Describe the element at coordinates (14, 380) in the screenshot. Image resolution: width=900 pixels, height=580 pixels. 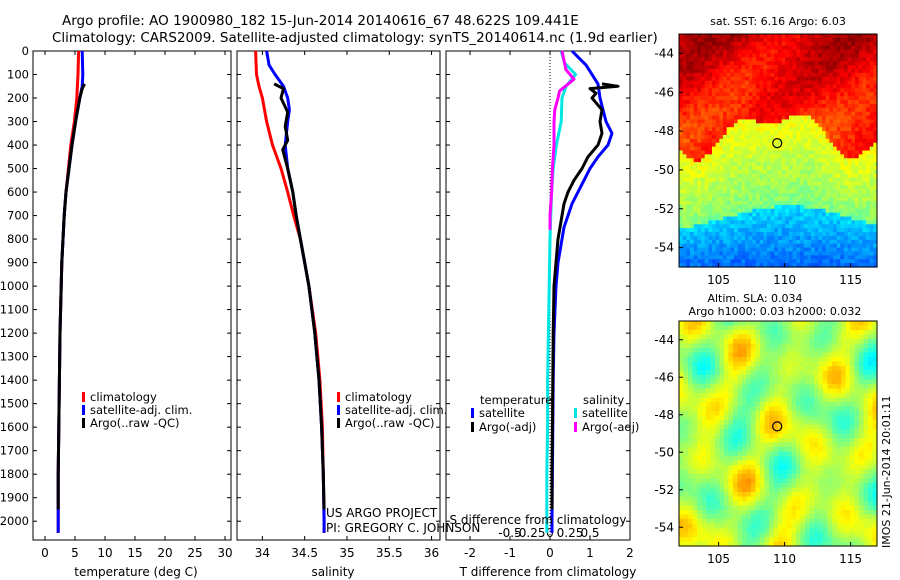
I see `y-tick-label: 1400` at that location.